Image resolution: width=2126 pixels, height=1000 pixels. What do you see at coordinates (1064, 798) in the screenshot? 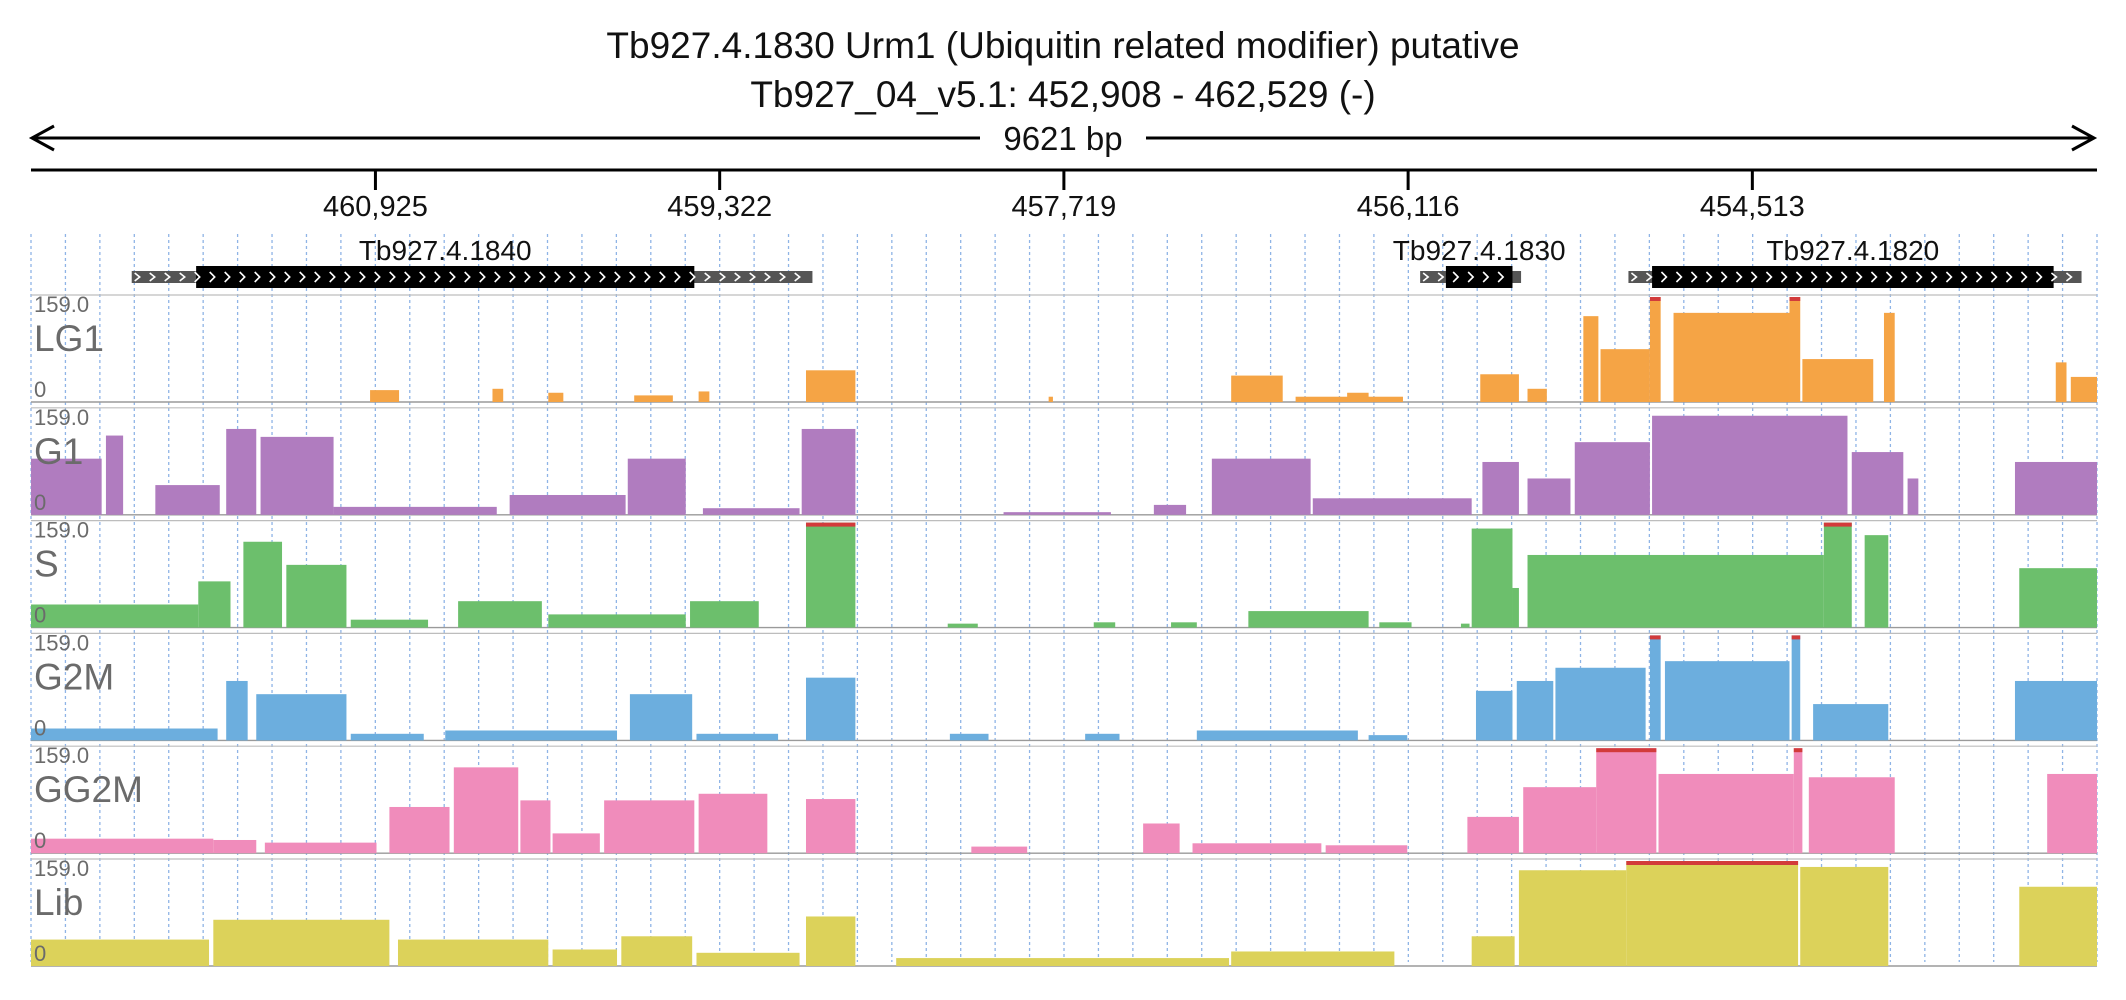
I see `track-gg2m: 159.0 0 GG2M` at bounding box center [1064, 798].